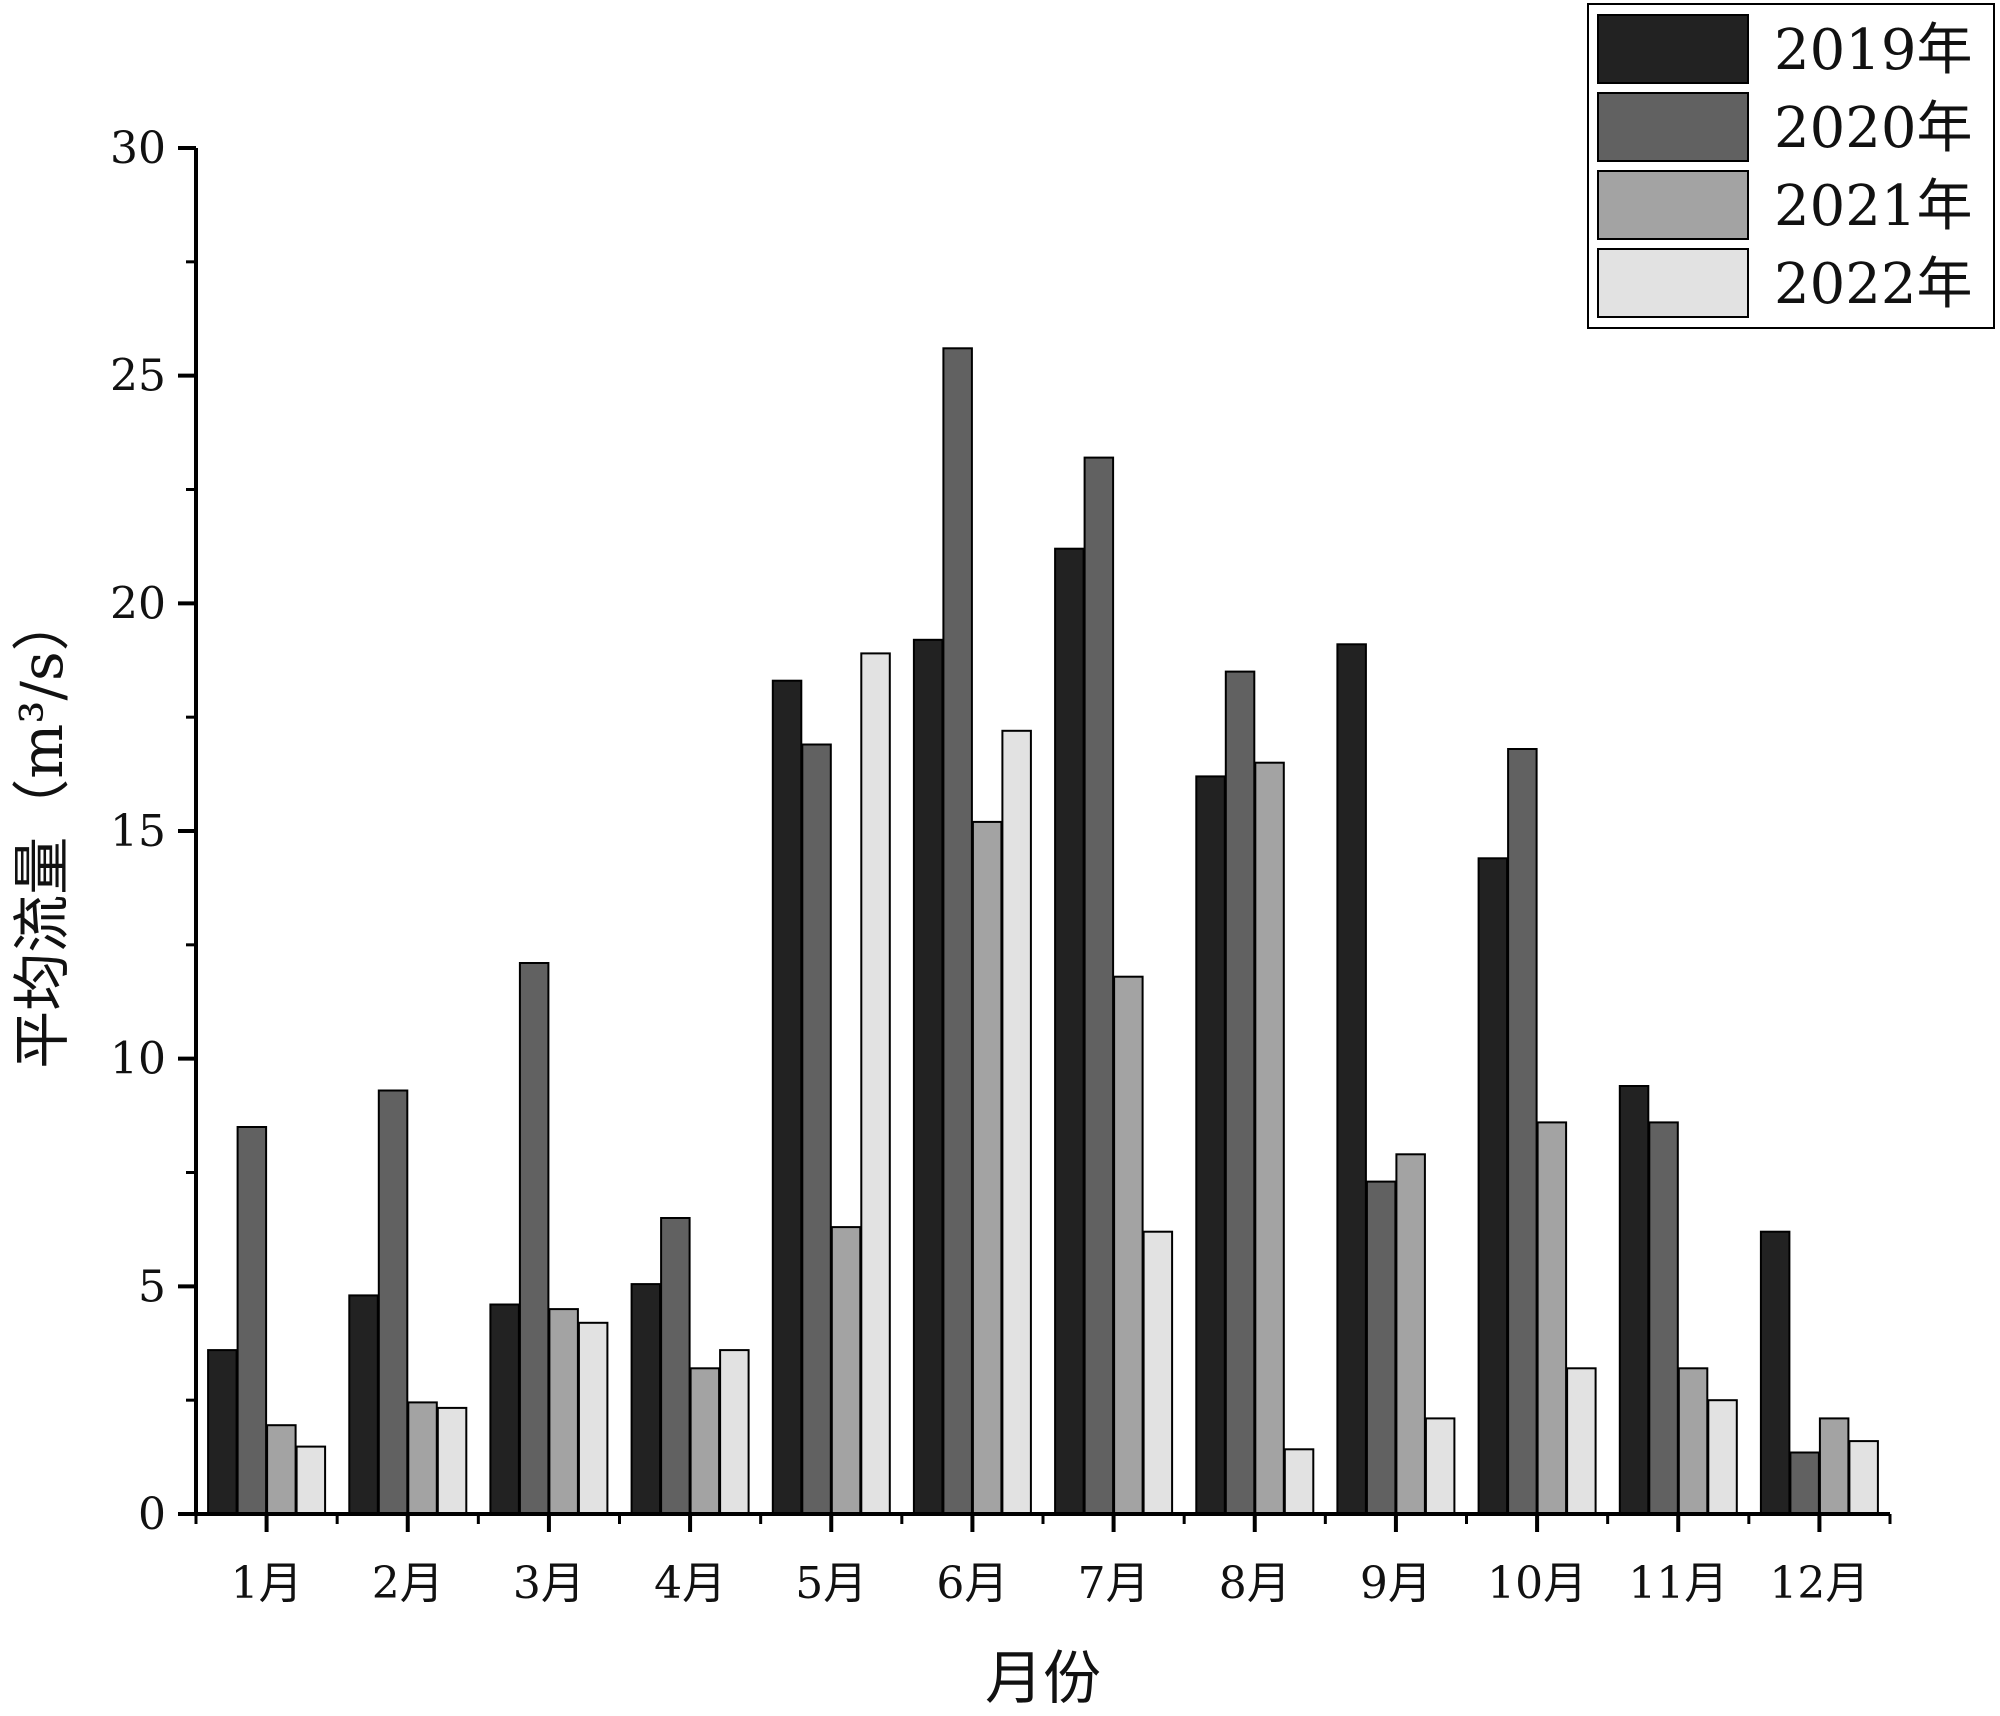 Image resolution: width=2000 pixels, height=1716 pixels. Describe the element at coordinates (1043, 1678) in the screenshot. I see `x-axis-title: 月份` at that location.